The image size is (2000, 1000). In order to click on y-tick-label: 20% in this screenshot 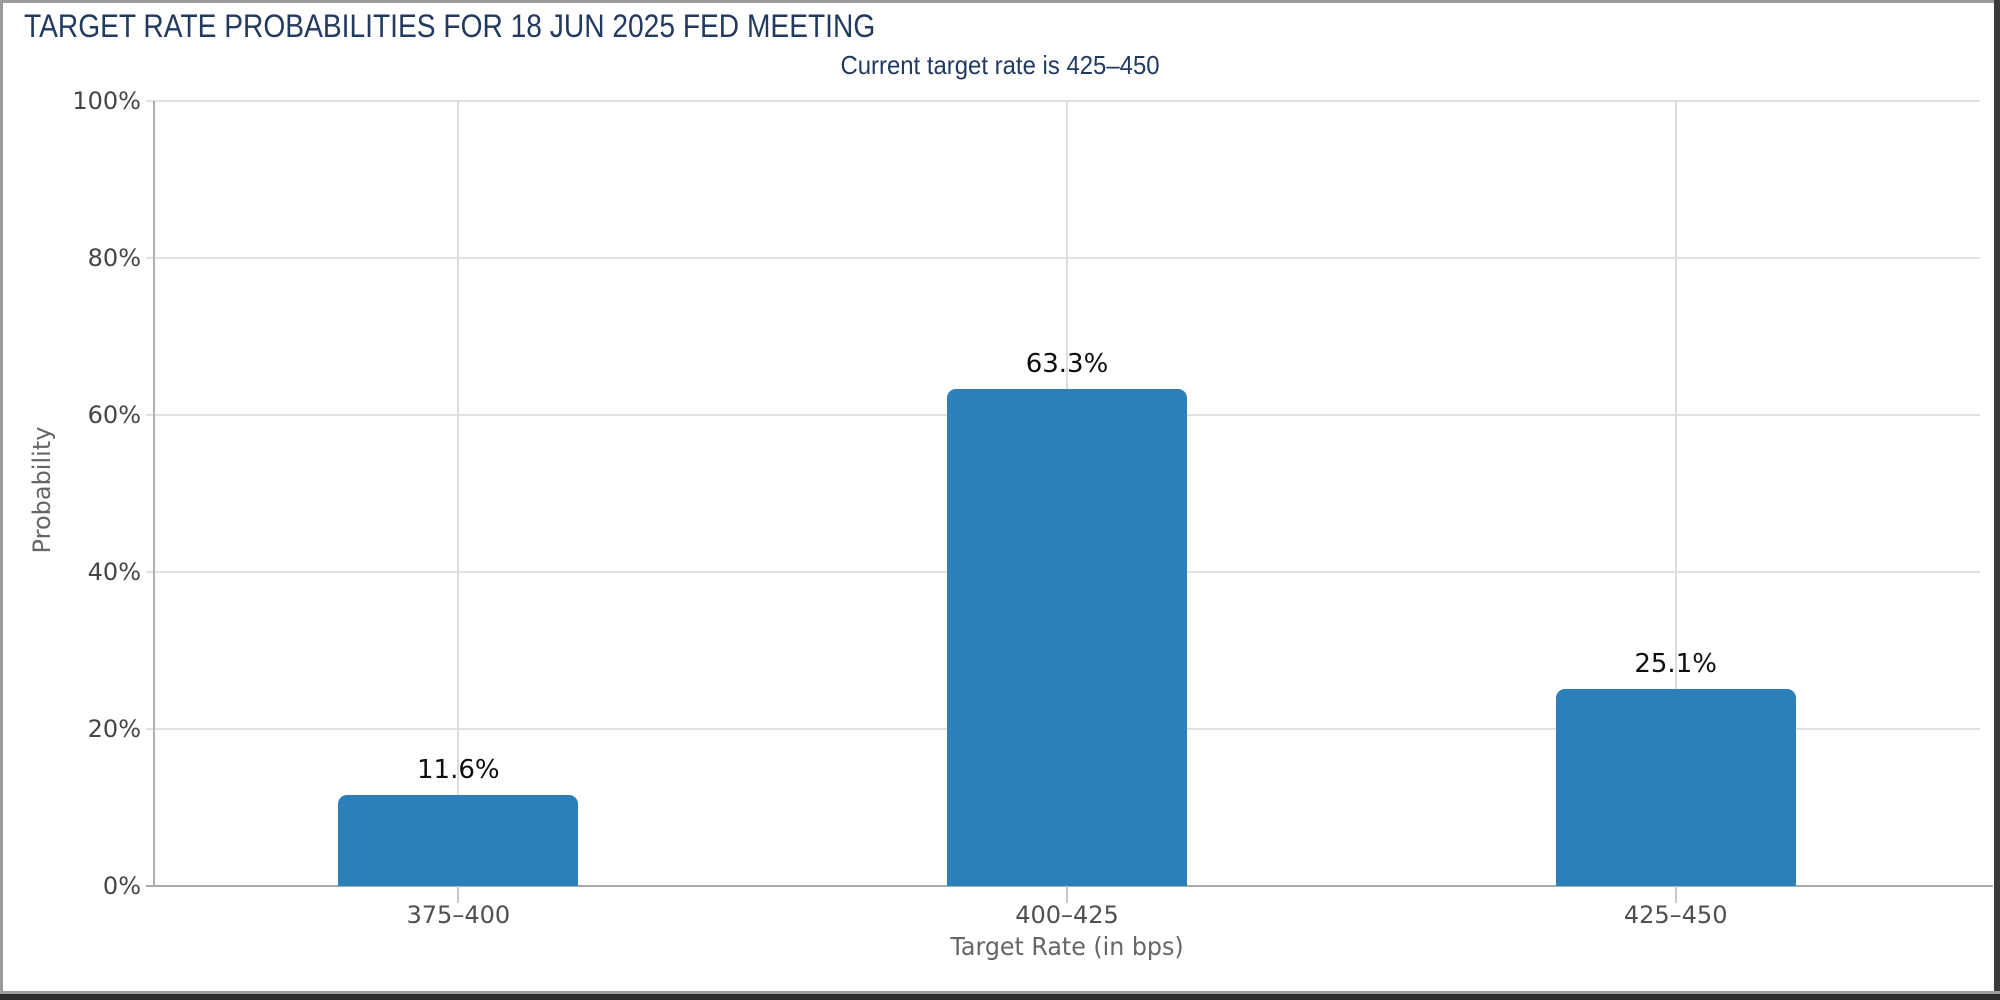, I will do `click(114, 729)`.